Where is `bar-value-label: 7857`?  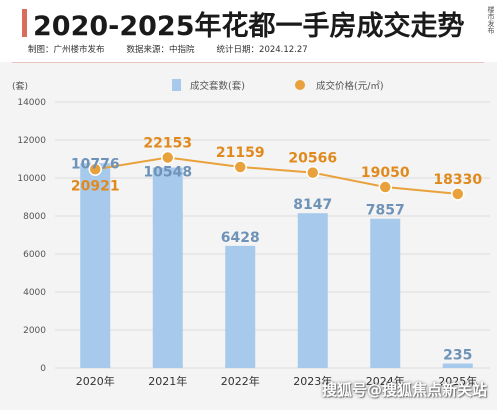 bar-value-label: 7857 is located at coordinates (385, 211).